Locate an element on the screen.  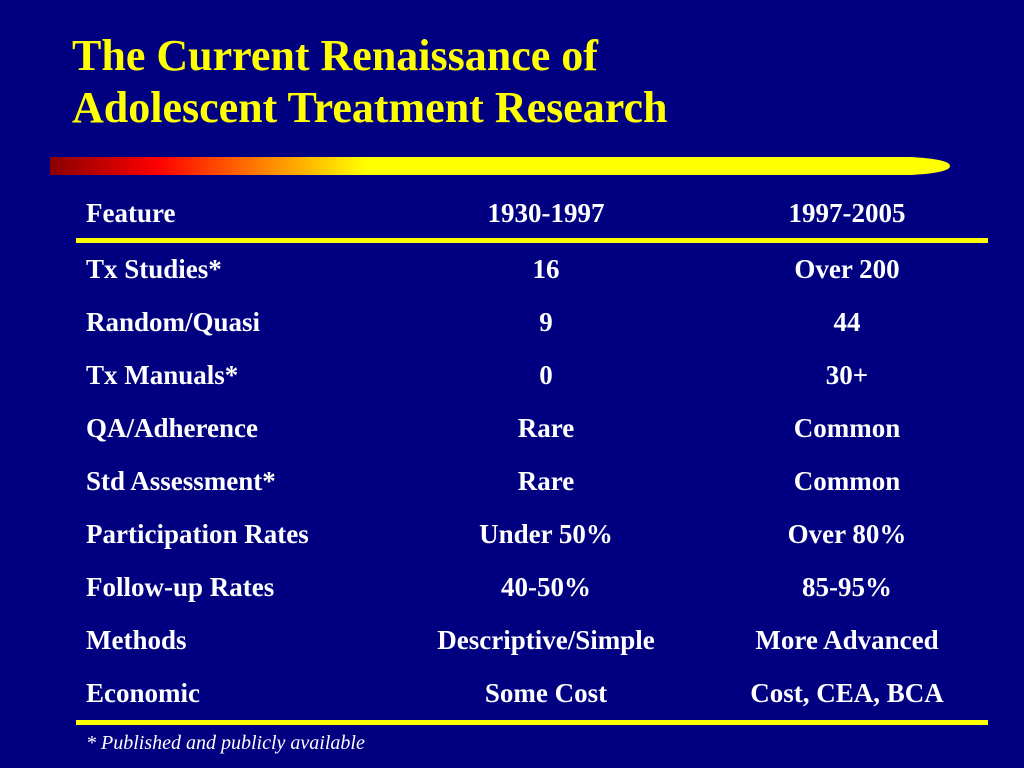
table-cell: Some Cost is located at coordinates (546, 696).